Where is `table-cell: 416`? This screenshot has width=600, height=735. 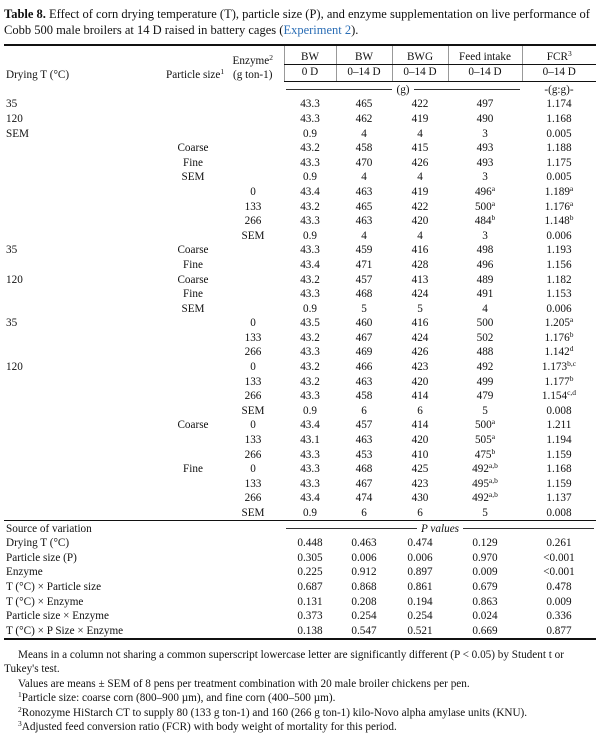
table-cell: 416 is located at coordinates (420, 323).